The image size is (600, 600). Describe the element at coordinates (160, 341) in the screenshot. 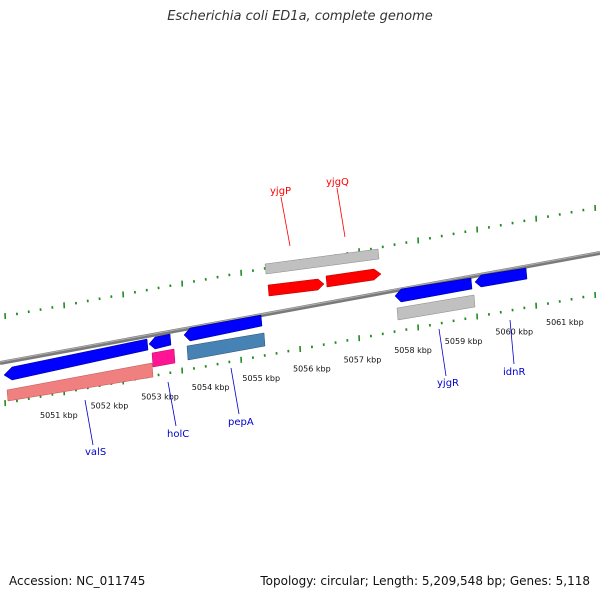

I see `holC-cds-arrow` at that location.